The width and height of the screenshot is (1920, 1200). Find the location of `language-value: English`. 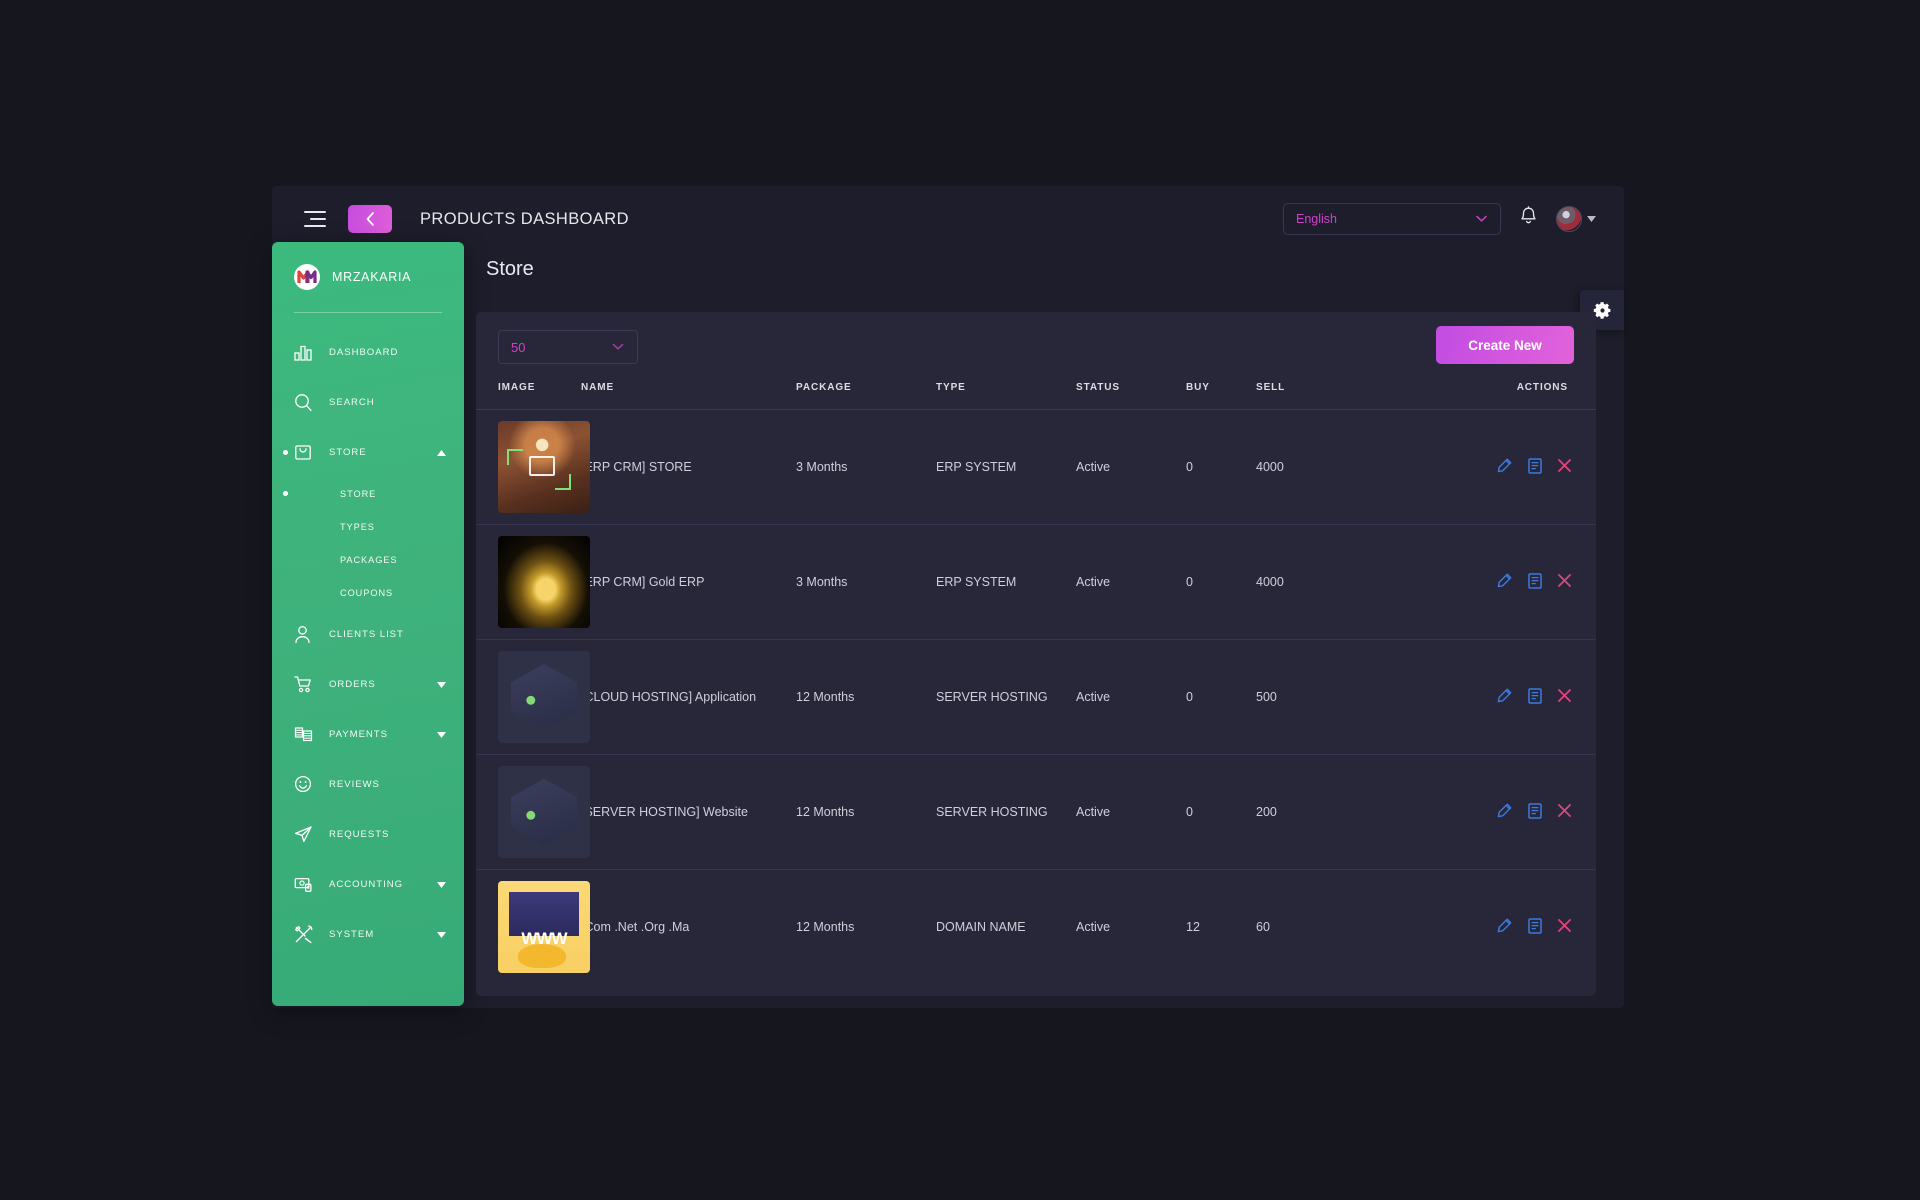

language-value: English is located at coordinates (1316, 219).